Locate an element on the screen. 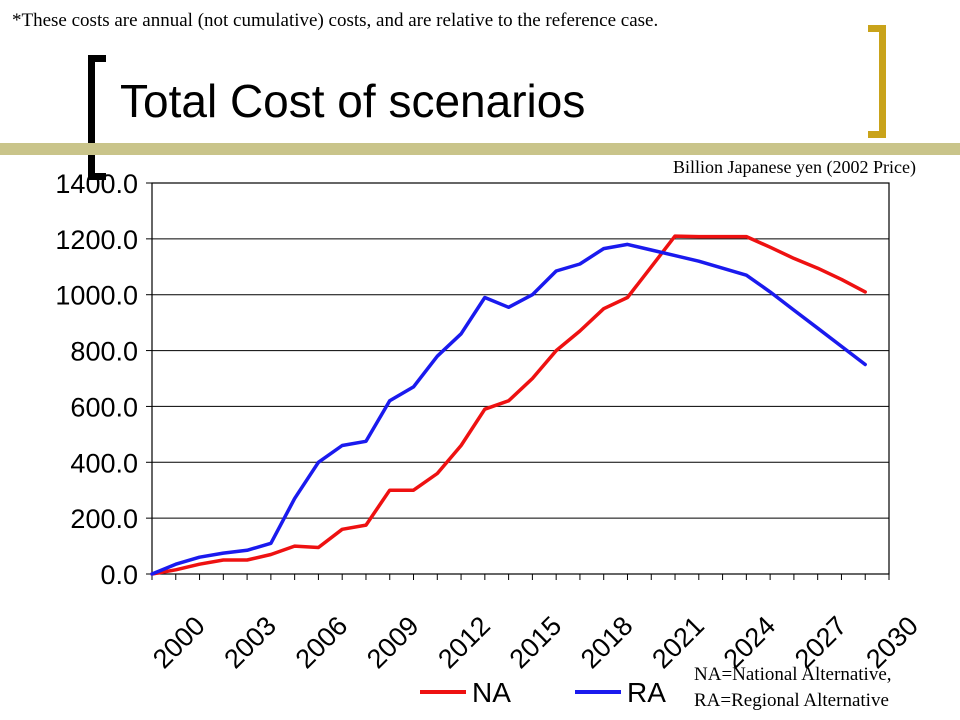  x-tick-label: 2018 is located at coordinates (607, 643).